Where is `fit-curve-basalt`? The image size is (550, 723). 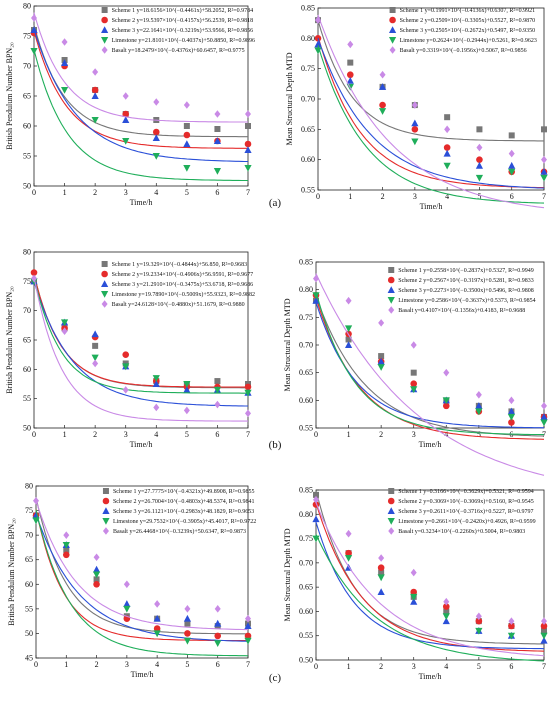 fit-curve-basalt is located at coordinates (430, 374).